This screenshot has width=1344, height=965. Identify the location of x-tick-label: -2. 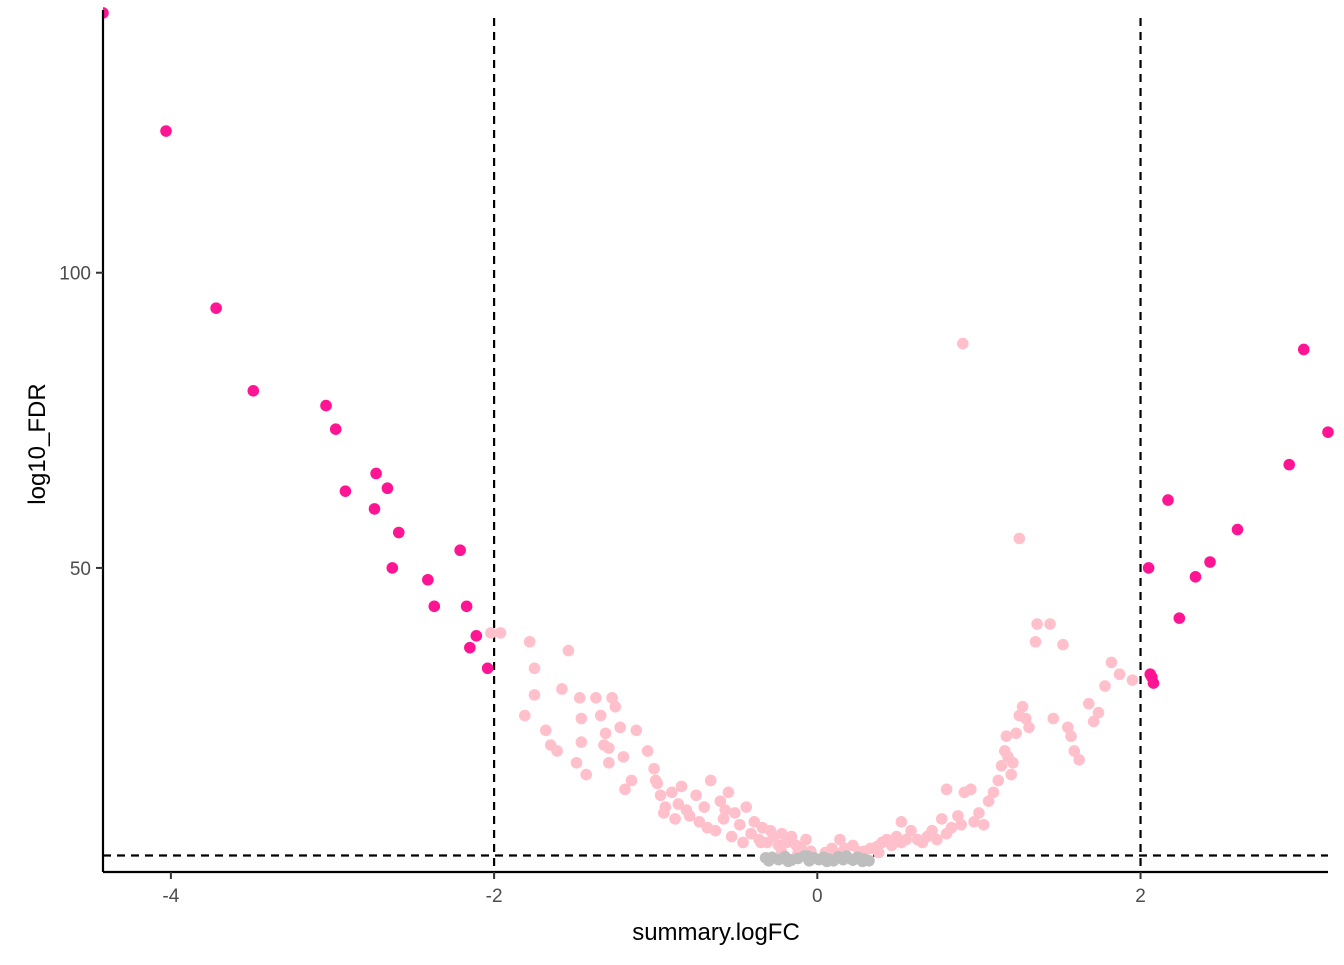
(494, 896).